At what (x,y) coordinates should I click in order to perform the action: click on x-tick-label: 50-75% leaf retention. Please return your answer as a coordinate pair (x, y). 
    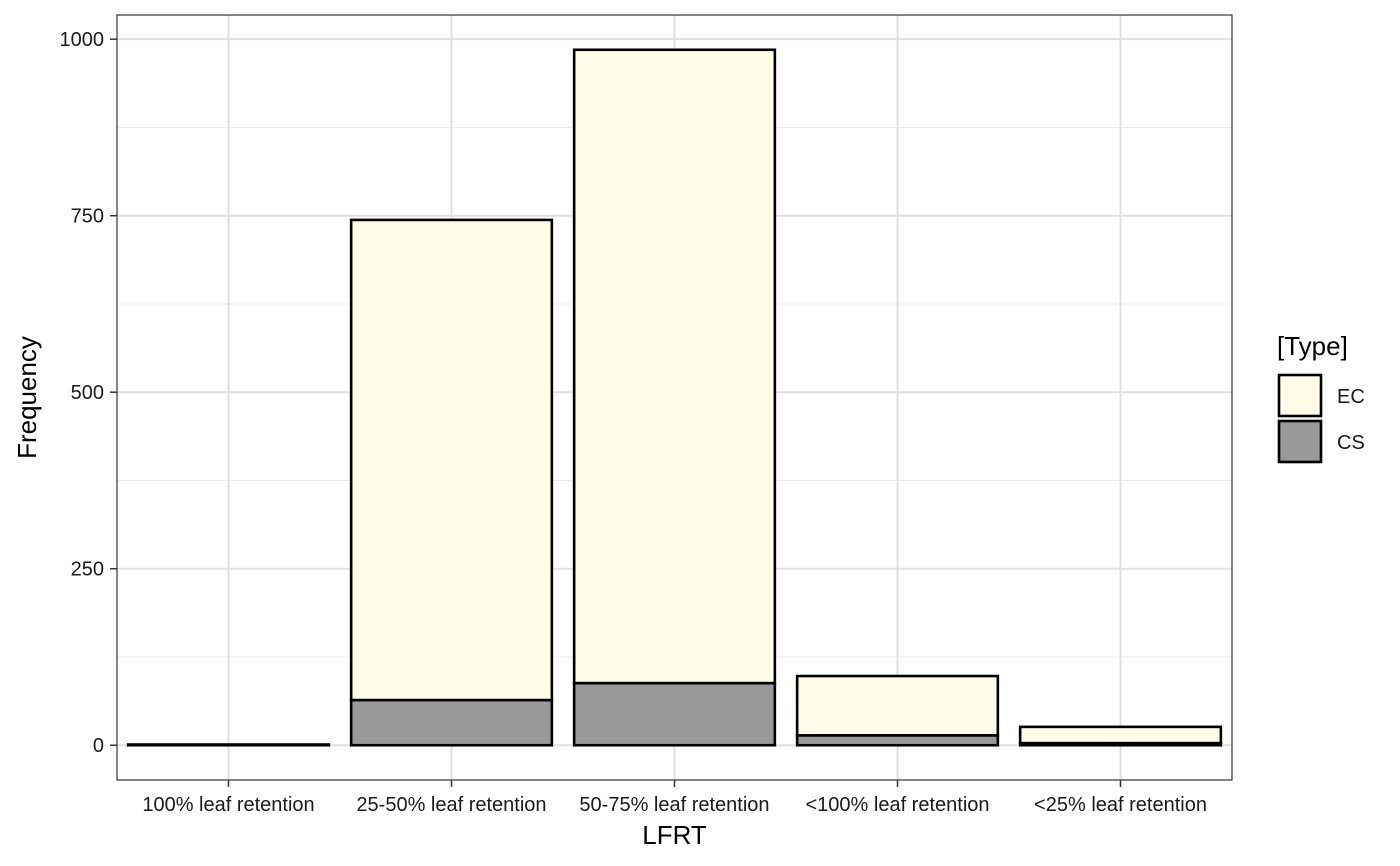
    Looking at the image, I should click on (674, 805).